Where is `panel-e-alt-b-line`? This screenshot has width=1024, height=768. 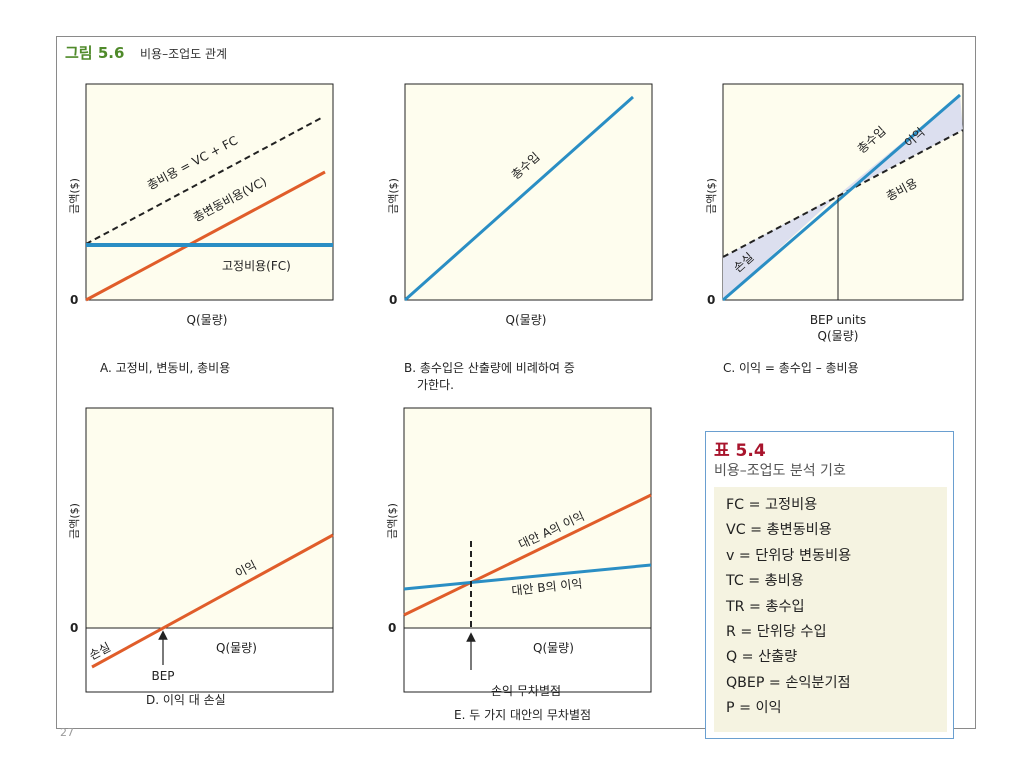 panel-e-alt-b-line is located at coordinates (527, 577).